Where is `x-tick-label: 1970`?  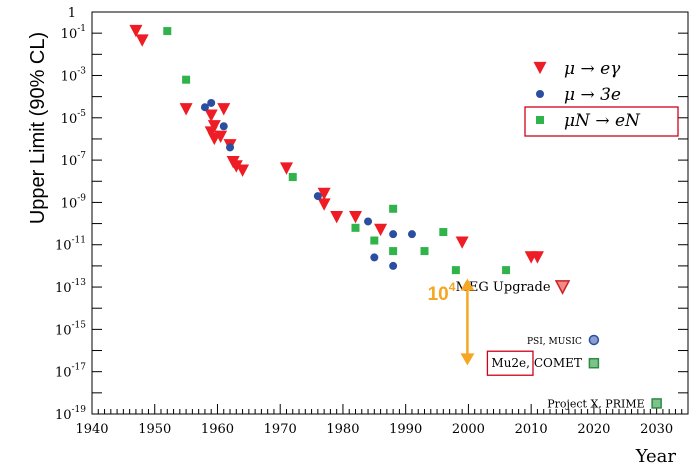
x-tick-label: 1970 is located at coordinates (280, 429).